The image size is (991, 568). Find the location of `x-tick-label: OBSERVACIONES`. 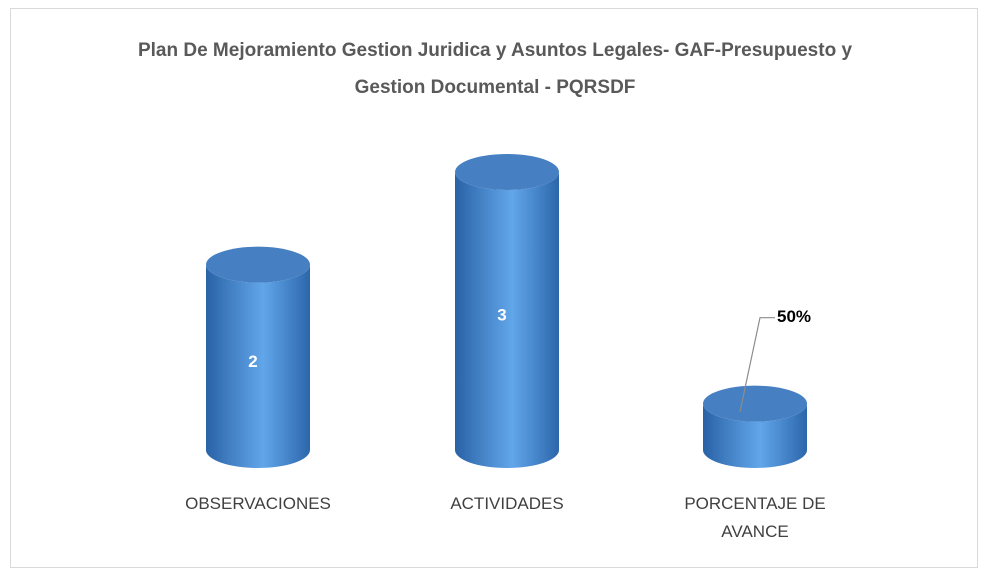

x-tick-label: OBSERVACIONES is located at coordinates (258, 503).